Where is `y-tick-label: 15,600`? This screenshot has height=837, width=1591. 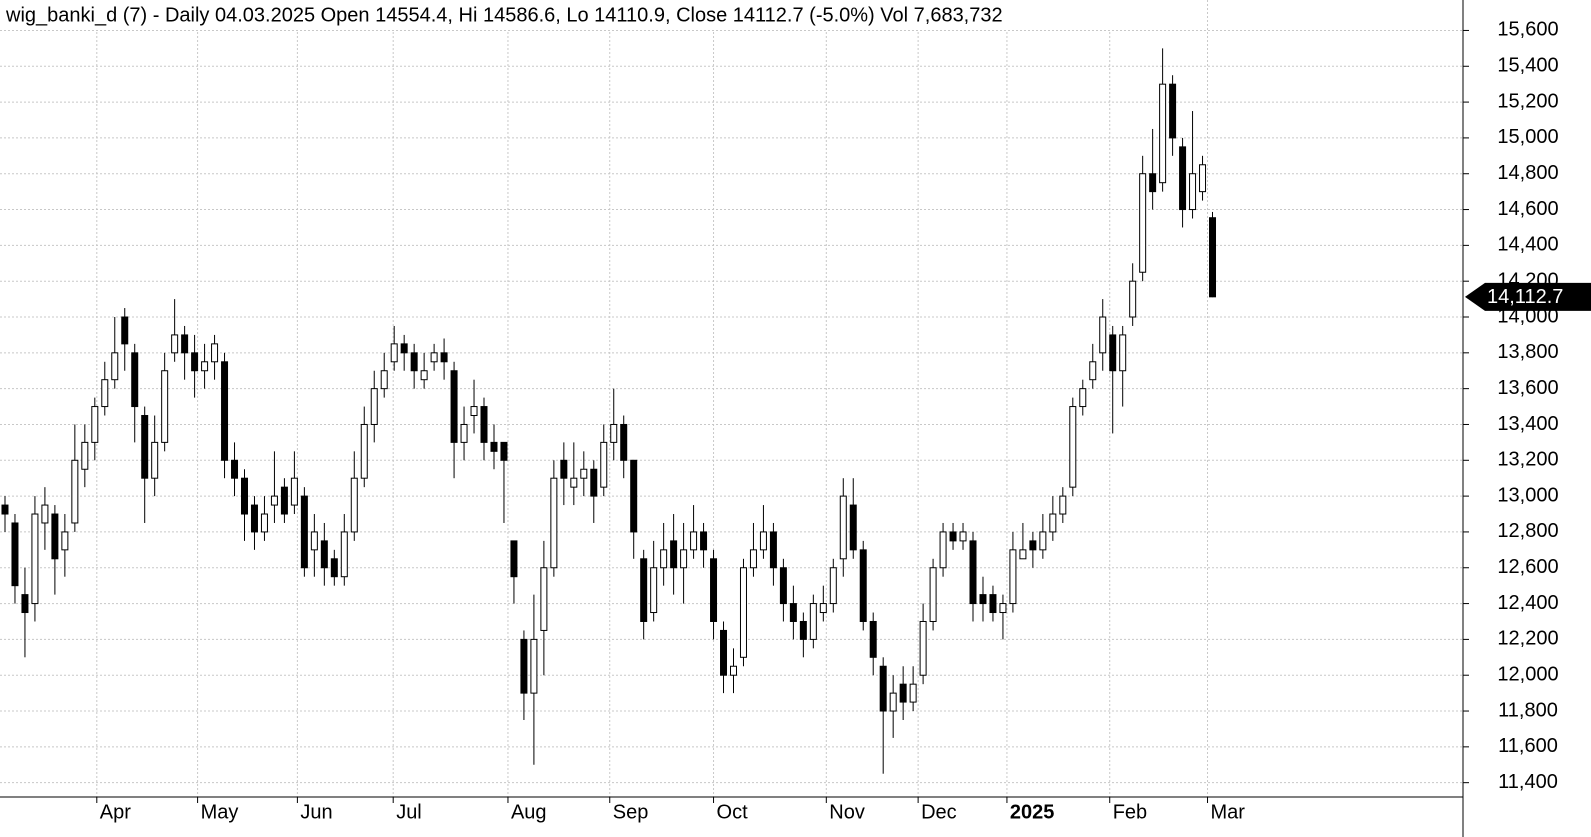
y-tick-label: 15,600 is located at coordinates (1527, 30).